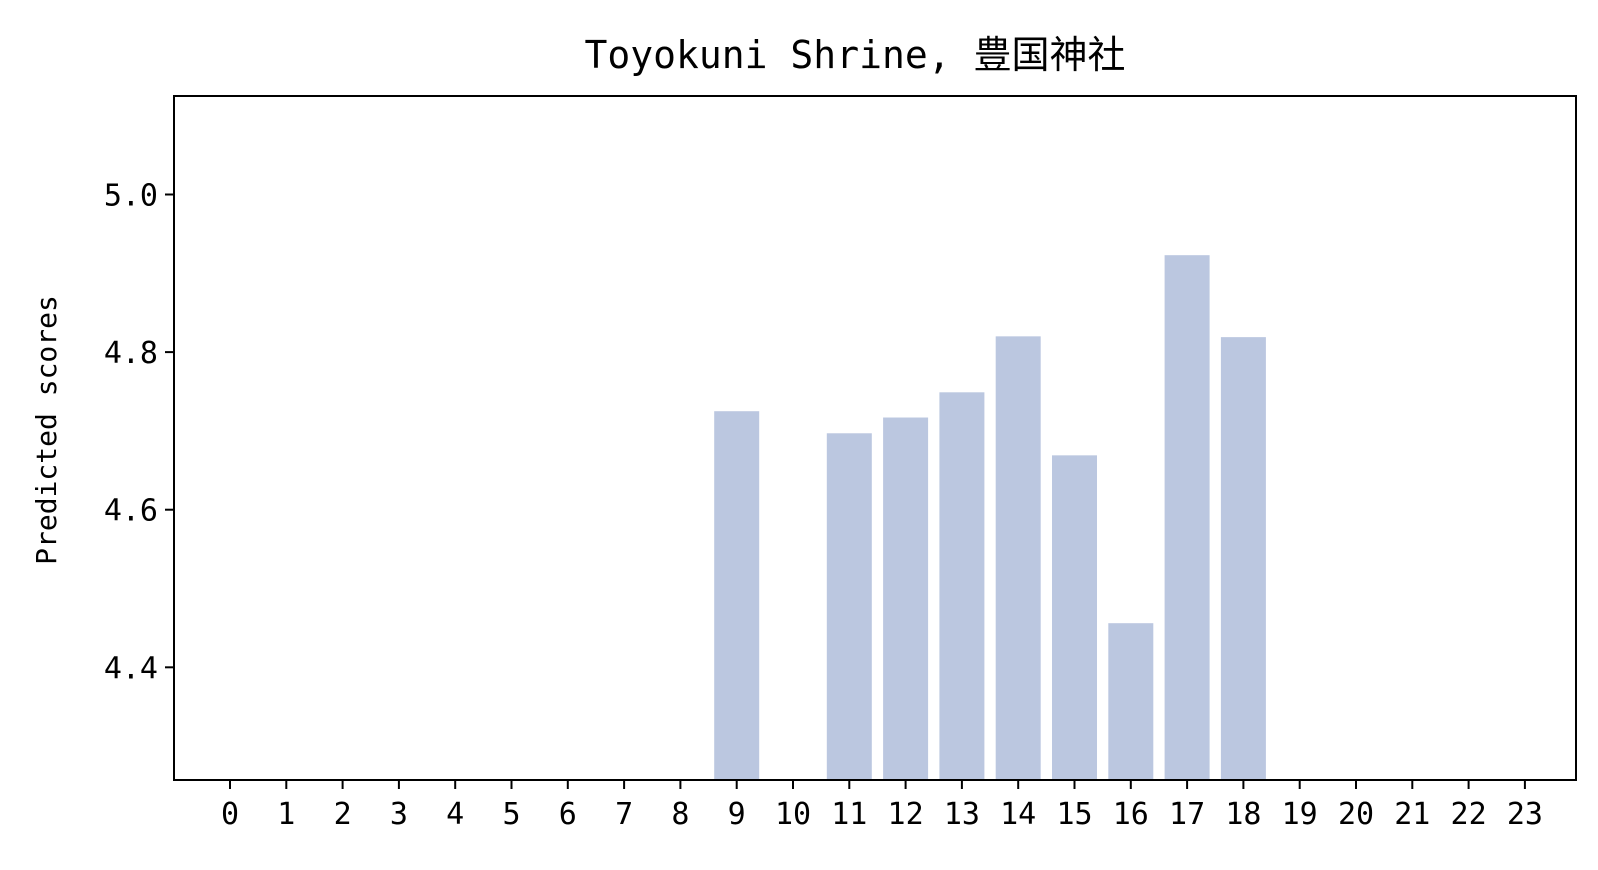  What do you see at coordinates (286, 814) in the screenshot?
I see `x-tick-label-1: 1` at bounding box center [286, 814].